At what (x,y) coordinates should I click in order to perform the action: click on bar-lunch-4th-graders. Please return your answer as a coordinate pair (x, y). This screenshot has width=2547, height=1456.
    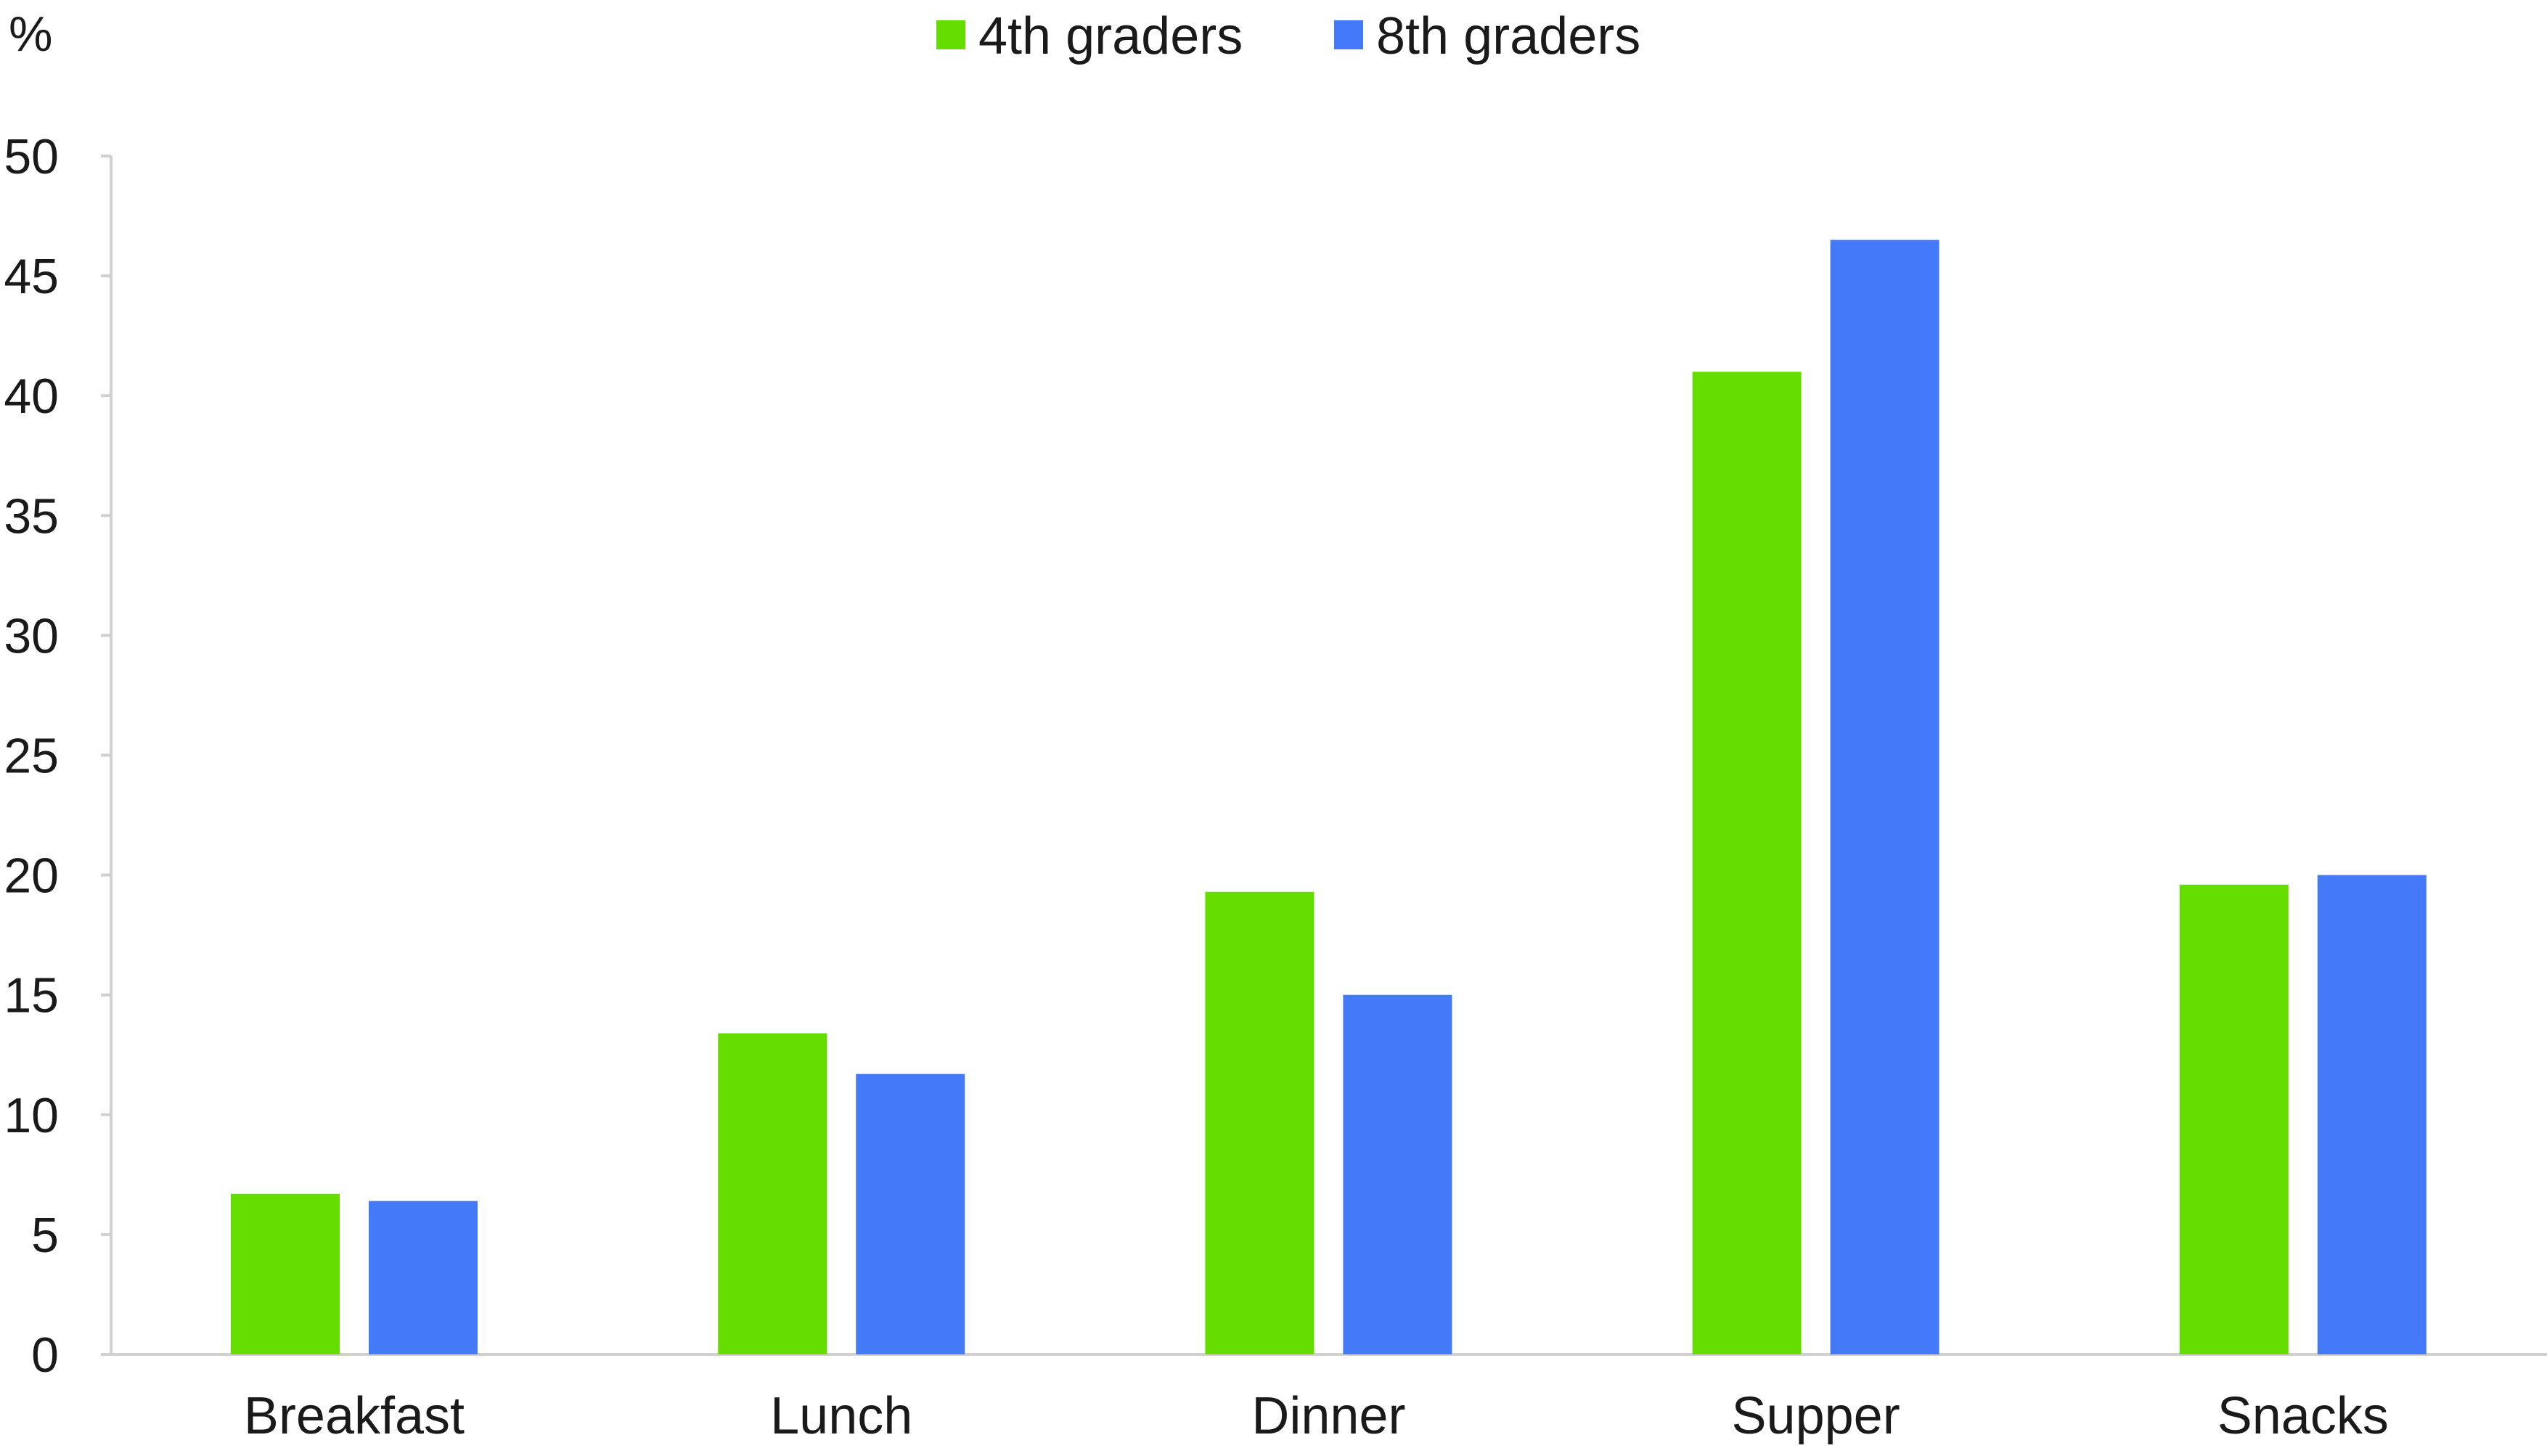
    Looking at the image, I should click on (772, 1193).